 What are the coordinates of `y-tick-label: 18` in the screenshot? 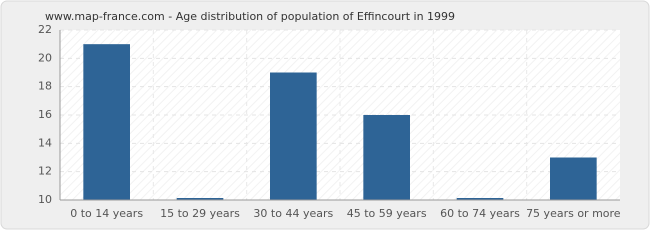 It's located at (45, 86).